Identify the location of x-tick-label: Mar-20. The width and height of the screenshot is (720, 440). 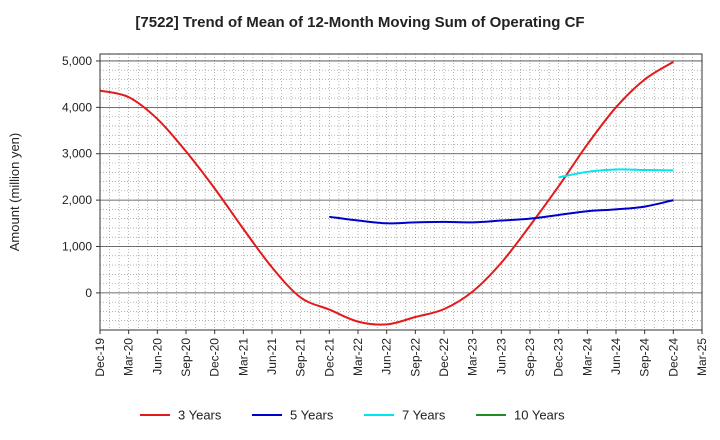
(129, 357).